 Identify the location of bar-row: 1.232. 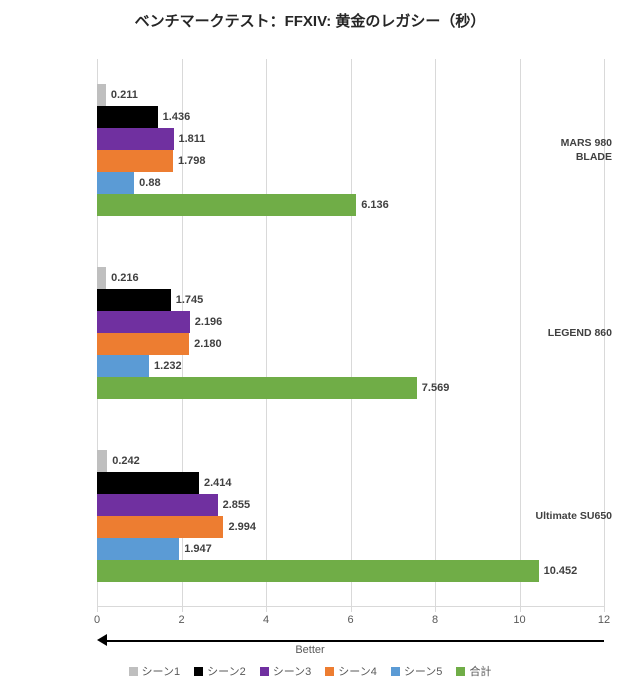
(350, 366).